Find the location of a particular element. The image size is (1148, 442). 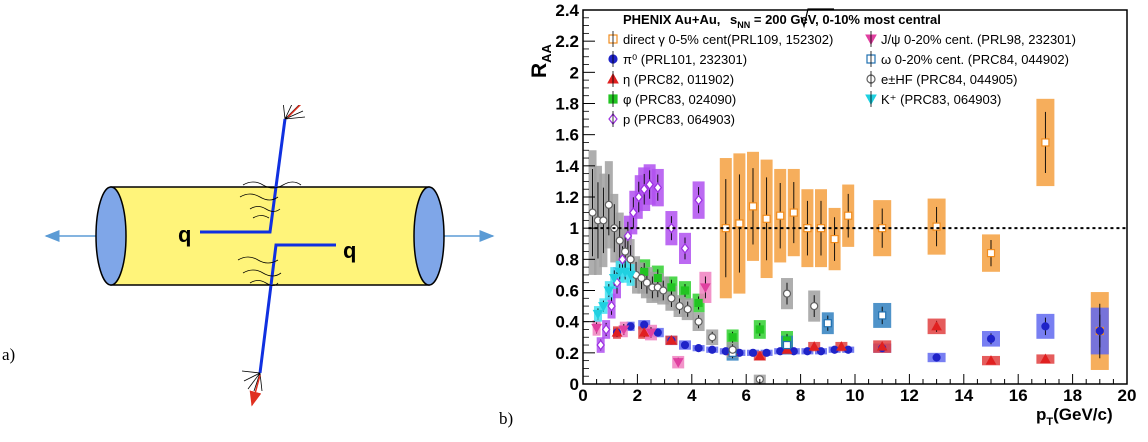

quark-label-left: q is located at coordinates (184, 234).